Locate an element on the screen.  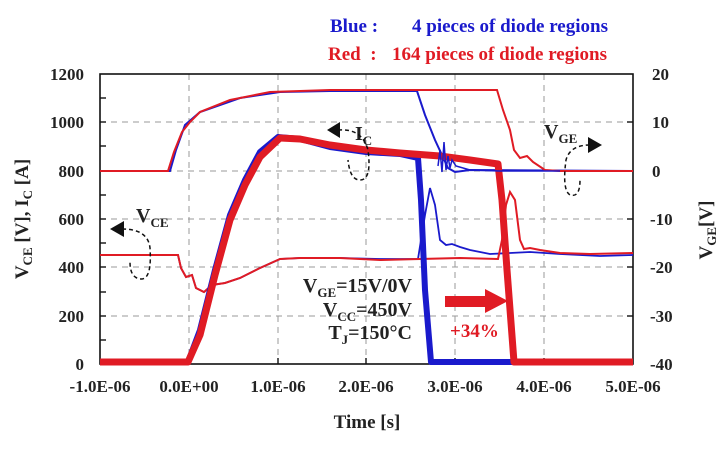
svg-text: TJ=150°C is located at coordinates (370, 334).